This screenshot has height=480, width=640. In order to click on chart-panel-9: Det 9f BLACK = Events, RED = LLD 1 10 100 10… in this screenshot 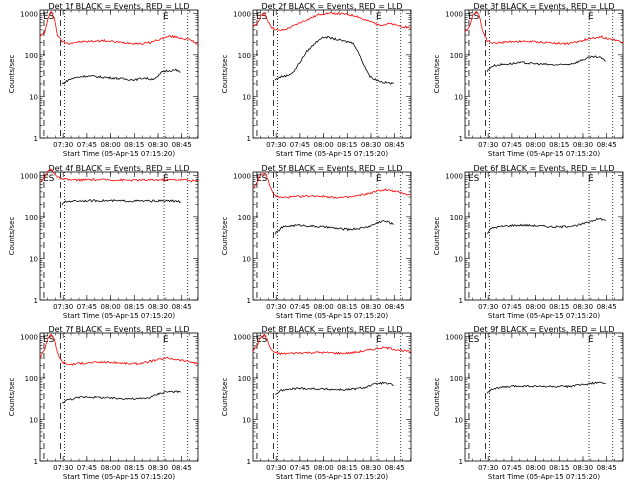, I will do `click(528, 402)`.